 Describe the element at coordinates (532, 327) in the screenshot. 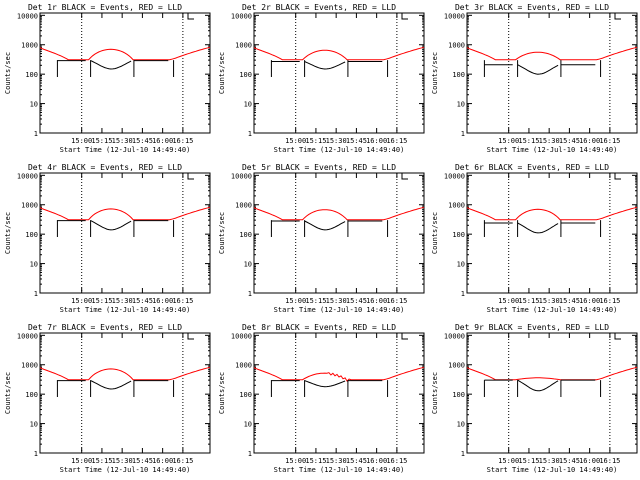

I see `panel-title: Det 9r BLACK = Events, RED = LLD` at that location.